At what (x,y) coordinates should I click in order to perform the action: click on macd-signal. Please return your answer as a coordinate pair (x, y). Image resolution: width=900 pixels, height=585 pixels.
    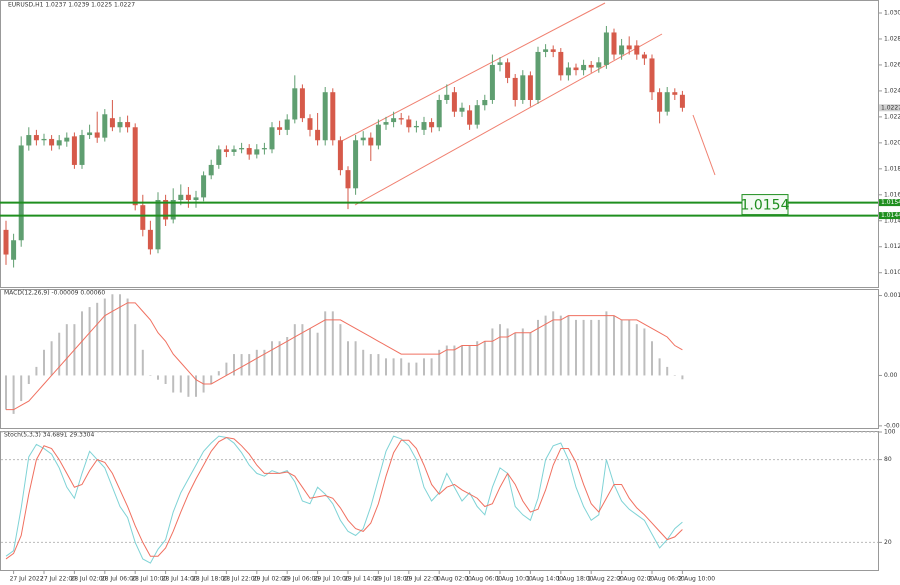
    Looking at the image, I should click on (344, 356).